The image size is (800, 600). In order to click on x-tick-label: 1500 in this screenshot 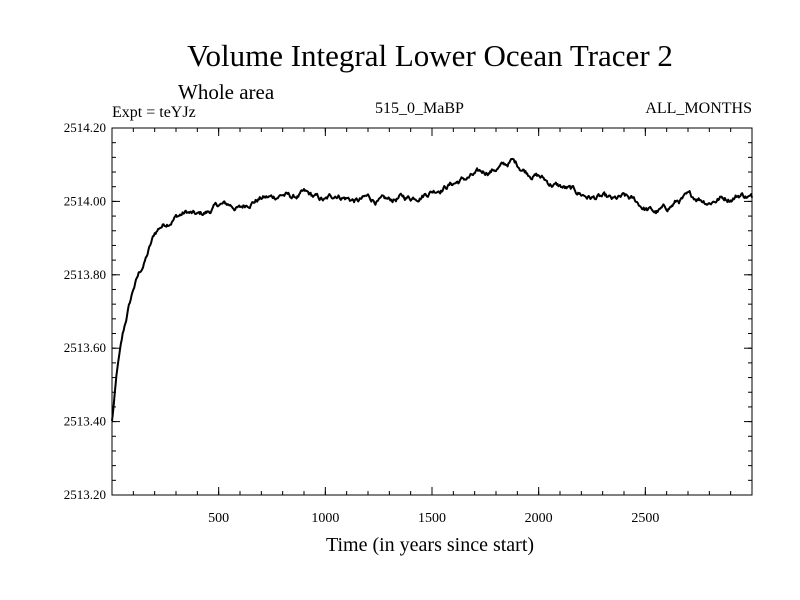, I will do `click(432, 518)`.